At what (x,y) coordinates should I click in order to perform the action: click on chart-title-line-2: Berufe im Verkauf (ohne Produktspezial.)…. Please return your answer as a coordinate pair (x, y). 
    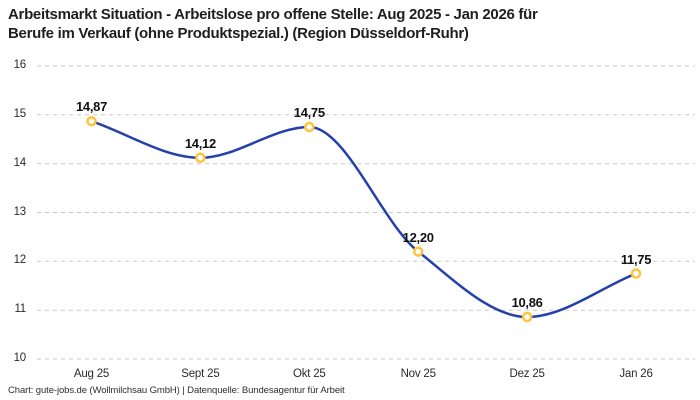
    Looking at the image, I should click on (238, 33).